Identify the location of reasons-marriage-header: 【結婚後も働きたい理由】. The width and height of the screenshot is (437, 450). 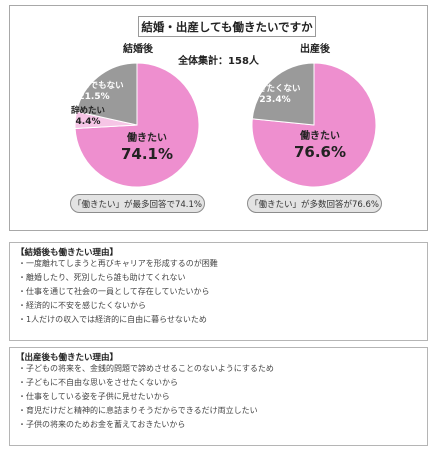
(67, 253).